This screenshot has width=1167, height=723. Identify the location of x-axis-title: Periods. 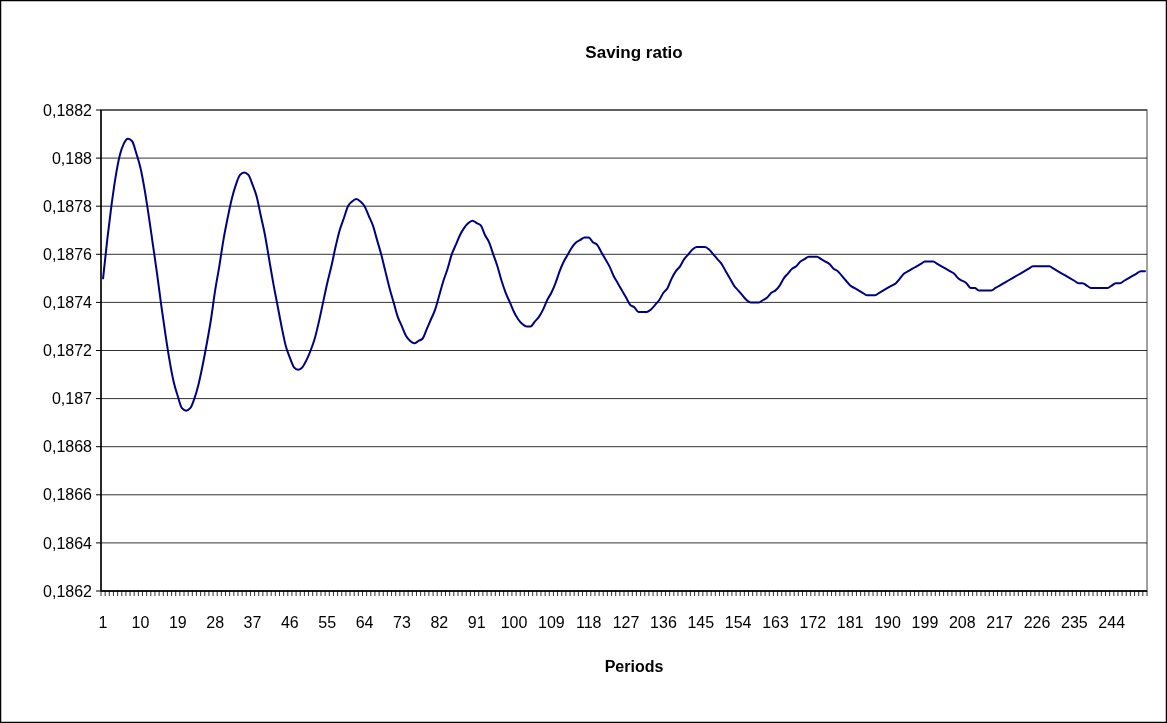
(634, 666).